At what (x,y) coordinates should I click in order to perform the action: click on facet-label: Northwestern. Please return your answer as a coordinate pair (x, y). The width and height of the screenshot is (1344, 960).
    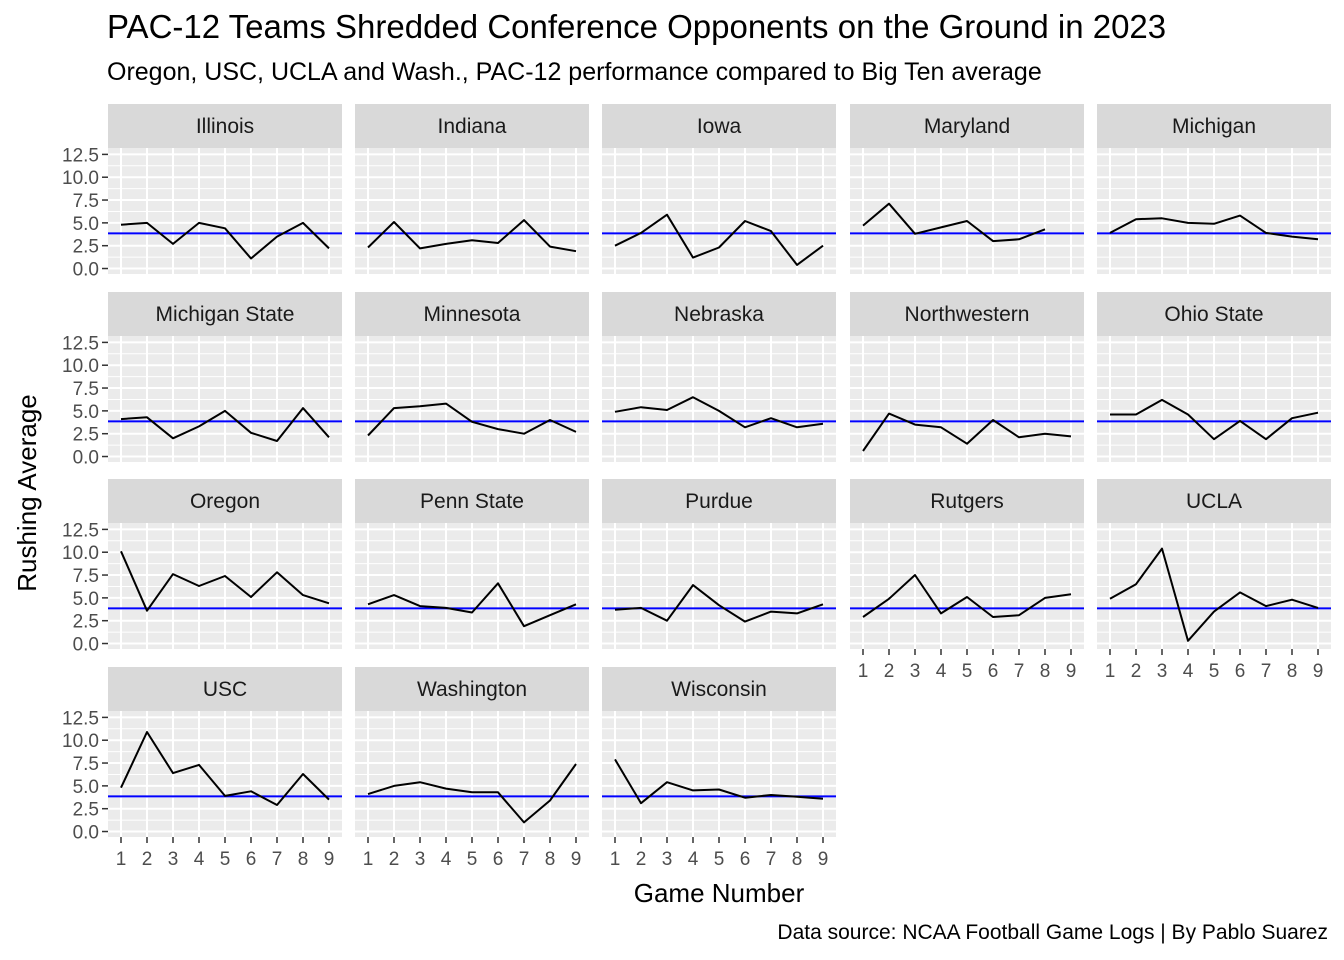
    Looking at the image, I should click on (967, 314).